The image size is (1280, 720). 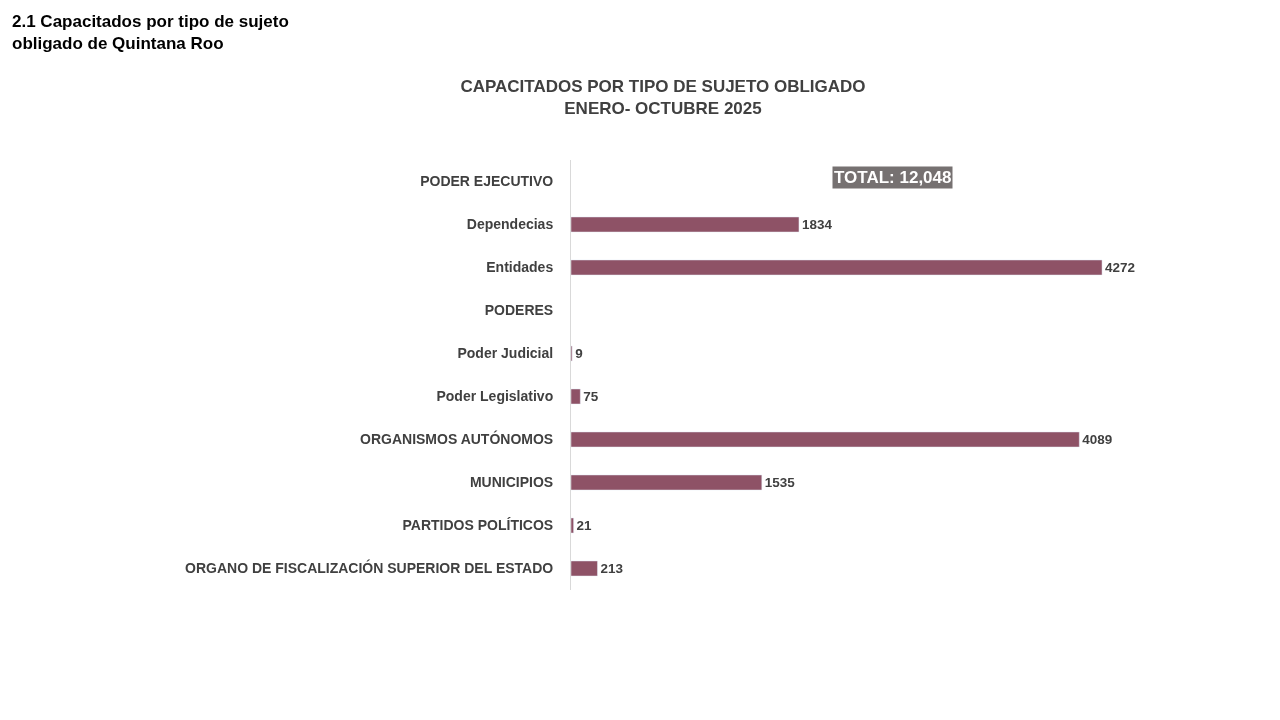 What do you see at coordinates (817, 224) in the screenshot?
I see `data-label: 1834` at bounding box center [817, 224].